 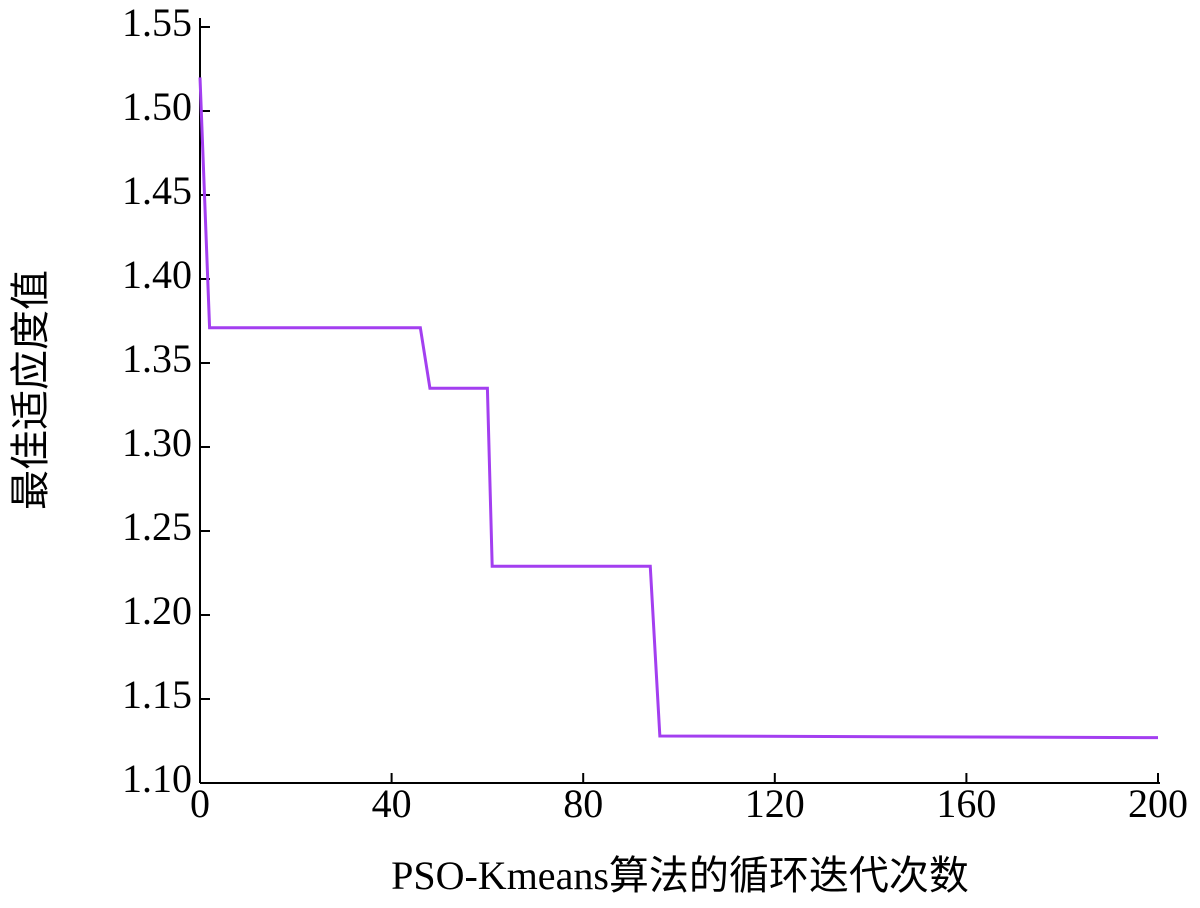 I want to click on y-tick-label: 1.15, so click(x=157, y=694).